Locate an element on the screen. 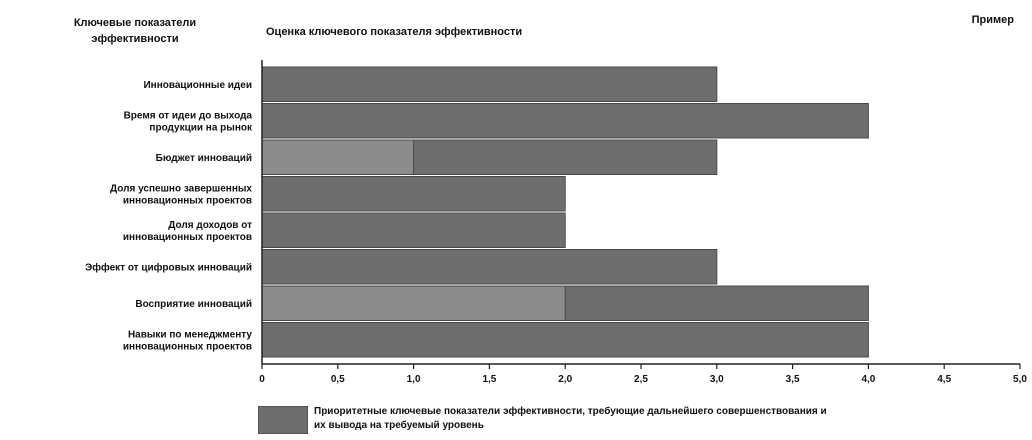 The image size is (1032, 440). x-tick-label-6: 3,0 is located at coordinates (717, 379).